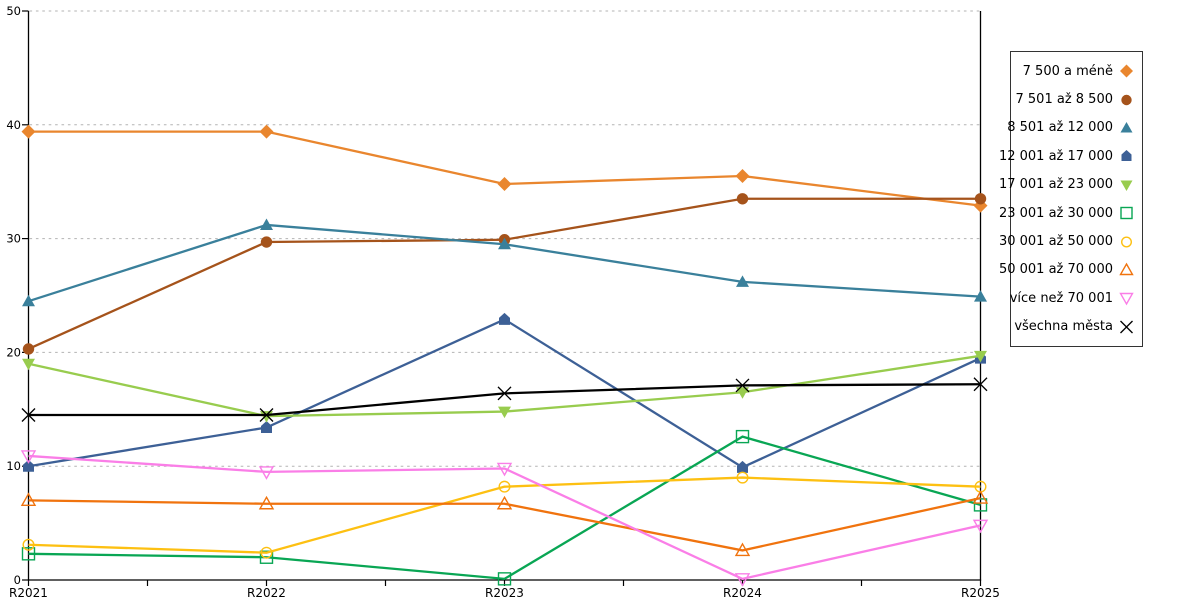 The image size is (1200, 600). Describe the element at coordinates (13, 239) in the screenshot. I see `y-tick-label: 30` at that location.